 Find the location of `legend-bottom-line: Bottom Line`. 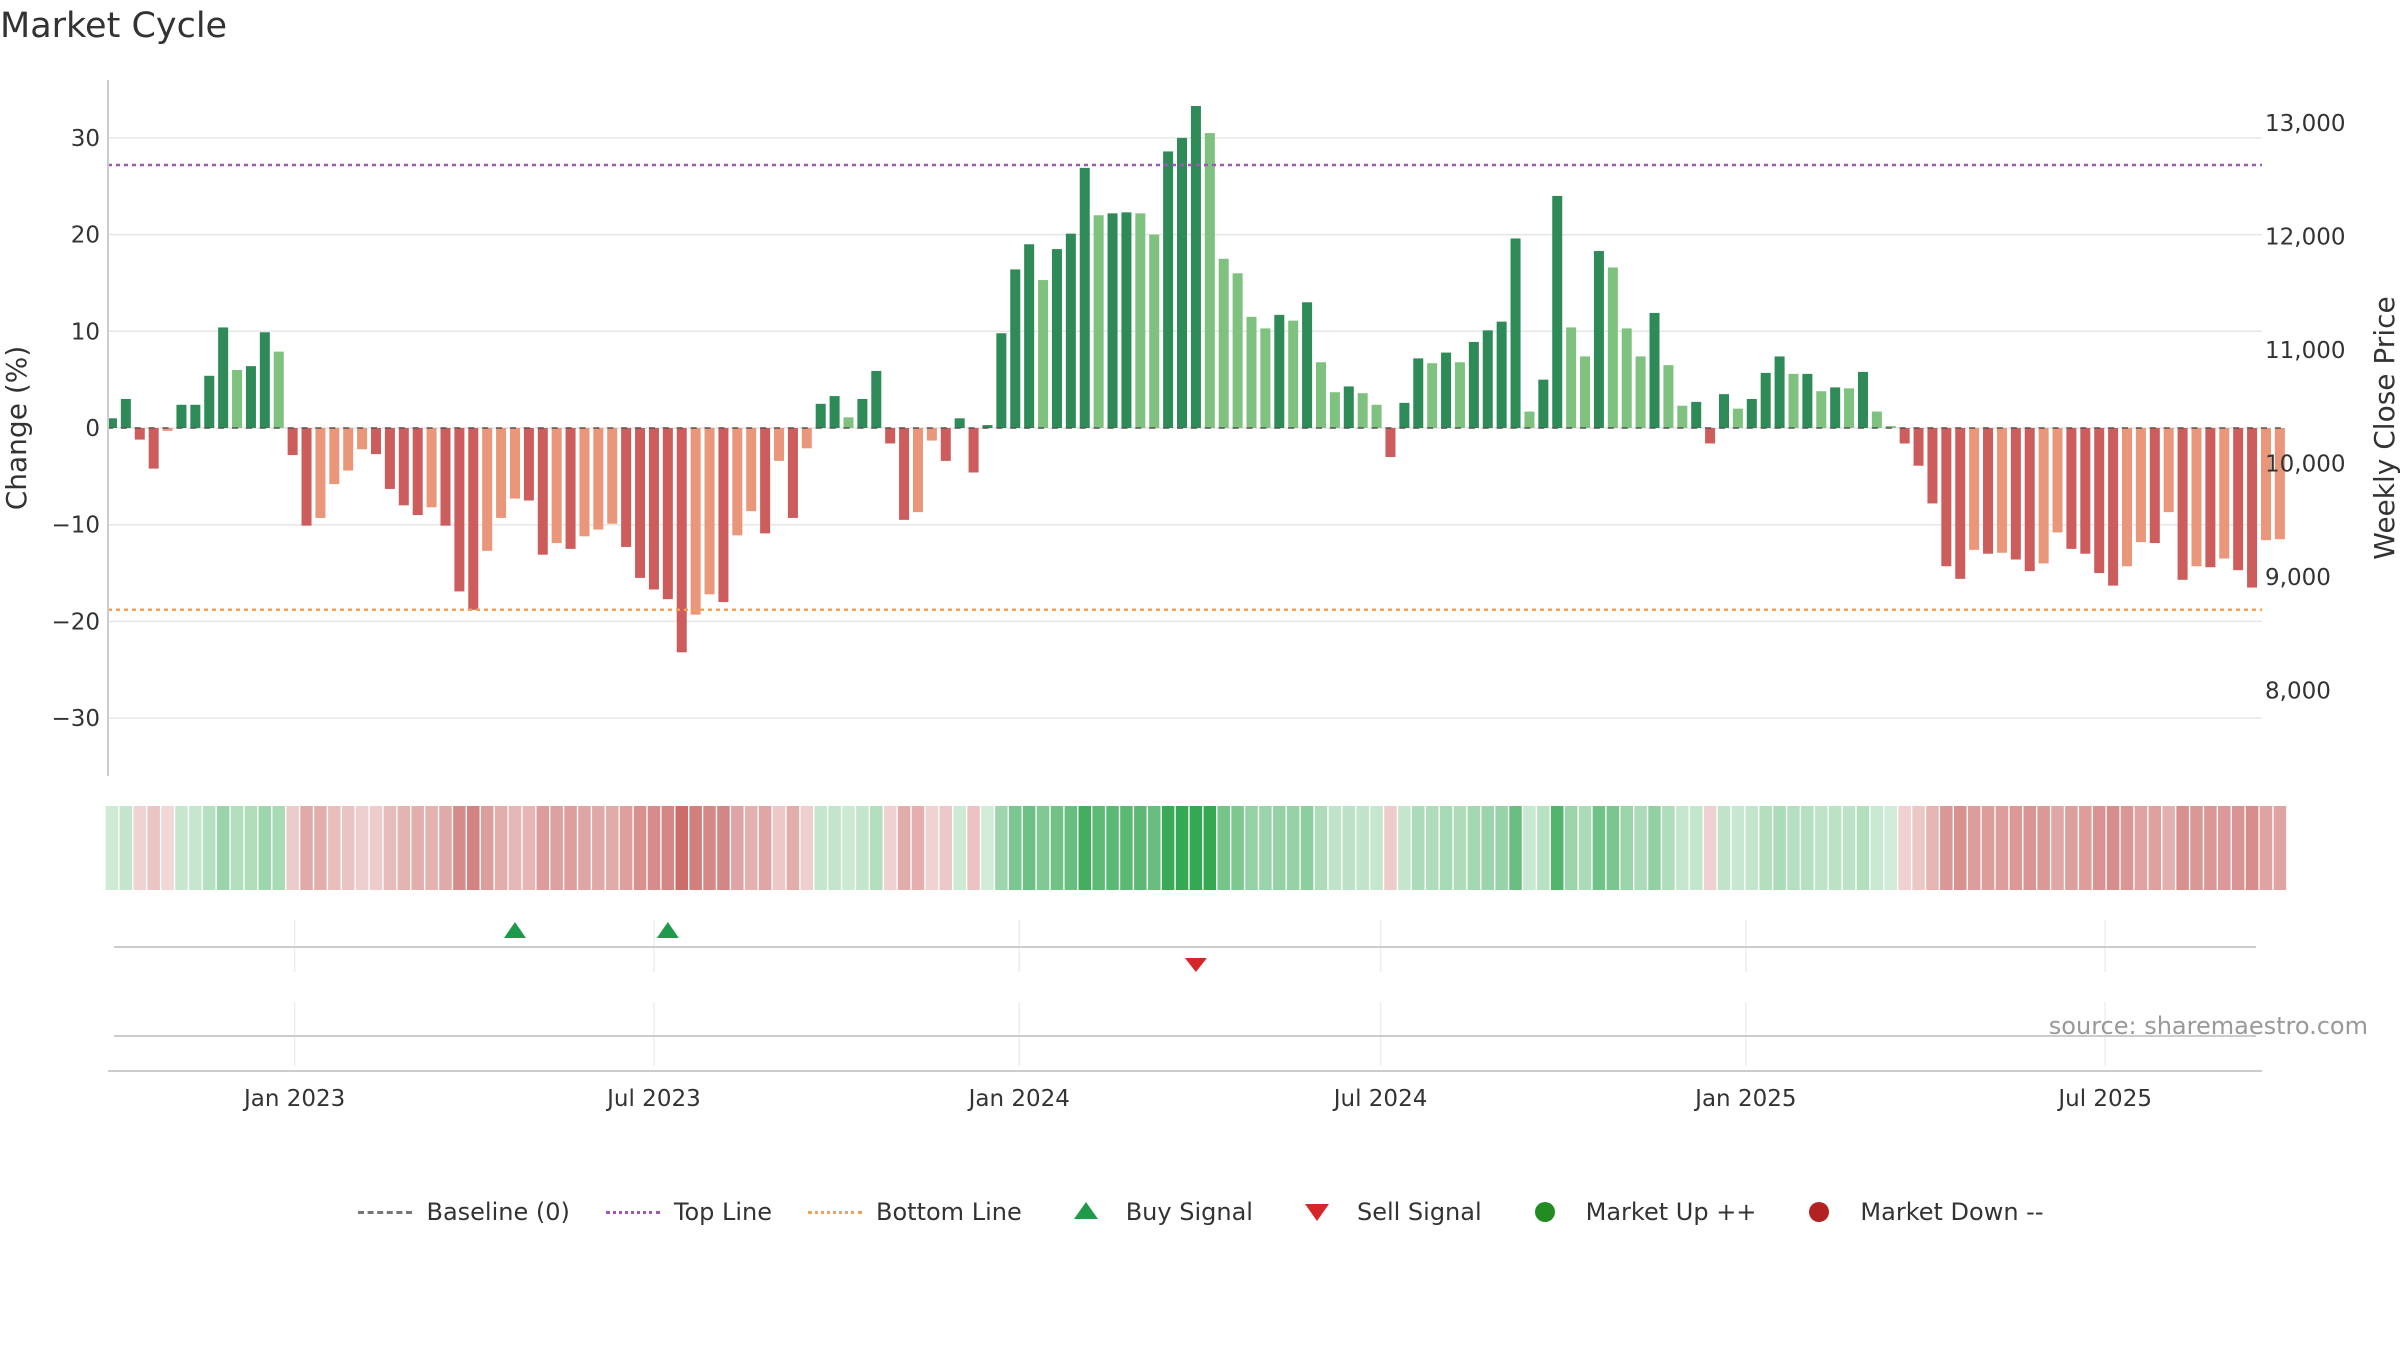

legend-bottom-line: Bottom Line is located at coordinates (914, 1212).